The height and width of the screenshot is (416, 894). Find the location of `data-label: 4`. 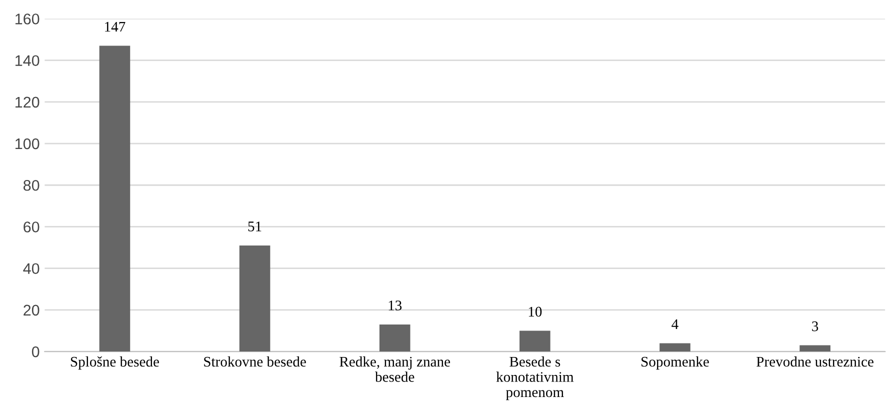

data-label: 4 is located at coordinates (675, 324).